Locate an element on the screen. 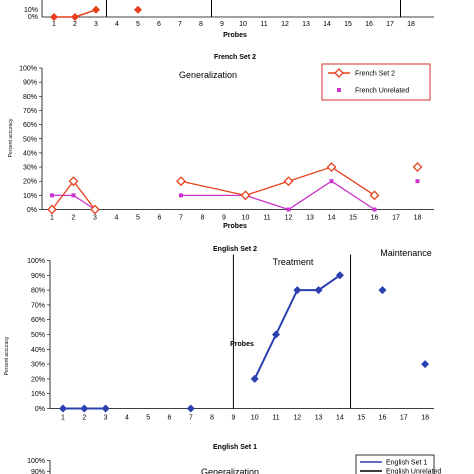 Image resolution: width=474 pixels, height=474 pixels. phase-annotation-maintenance: Maintenance is located at coordinates (406, 253).